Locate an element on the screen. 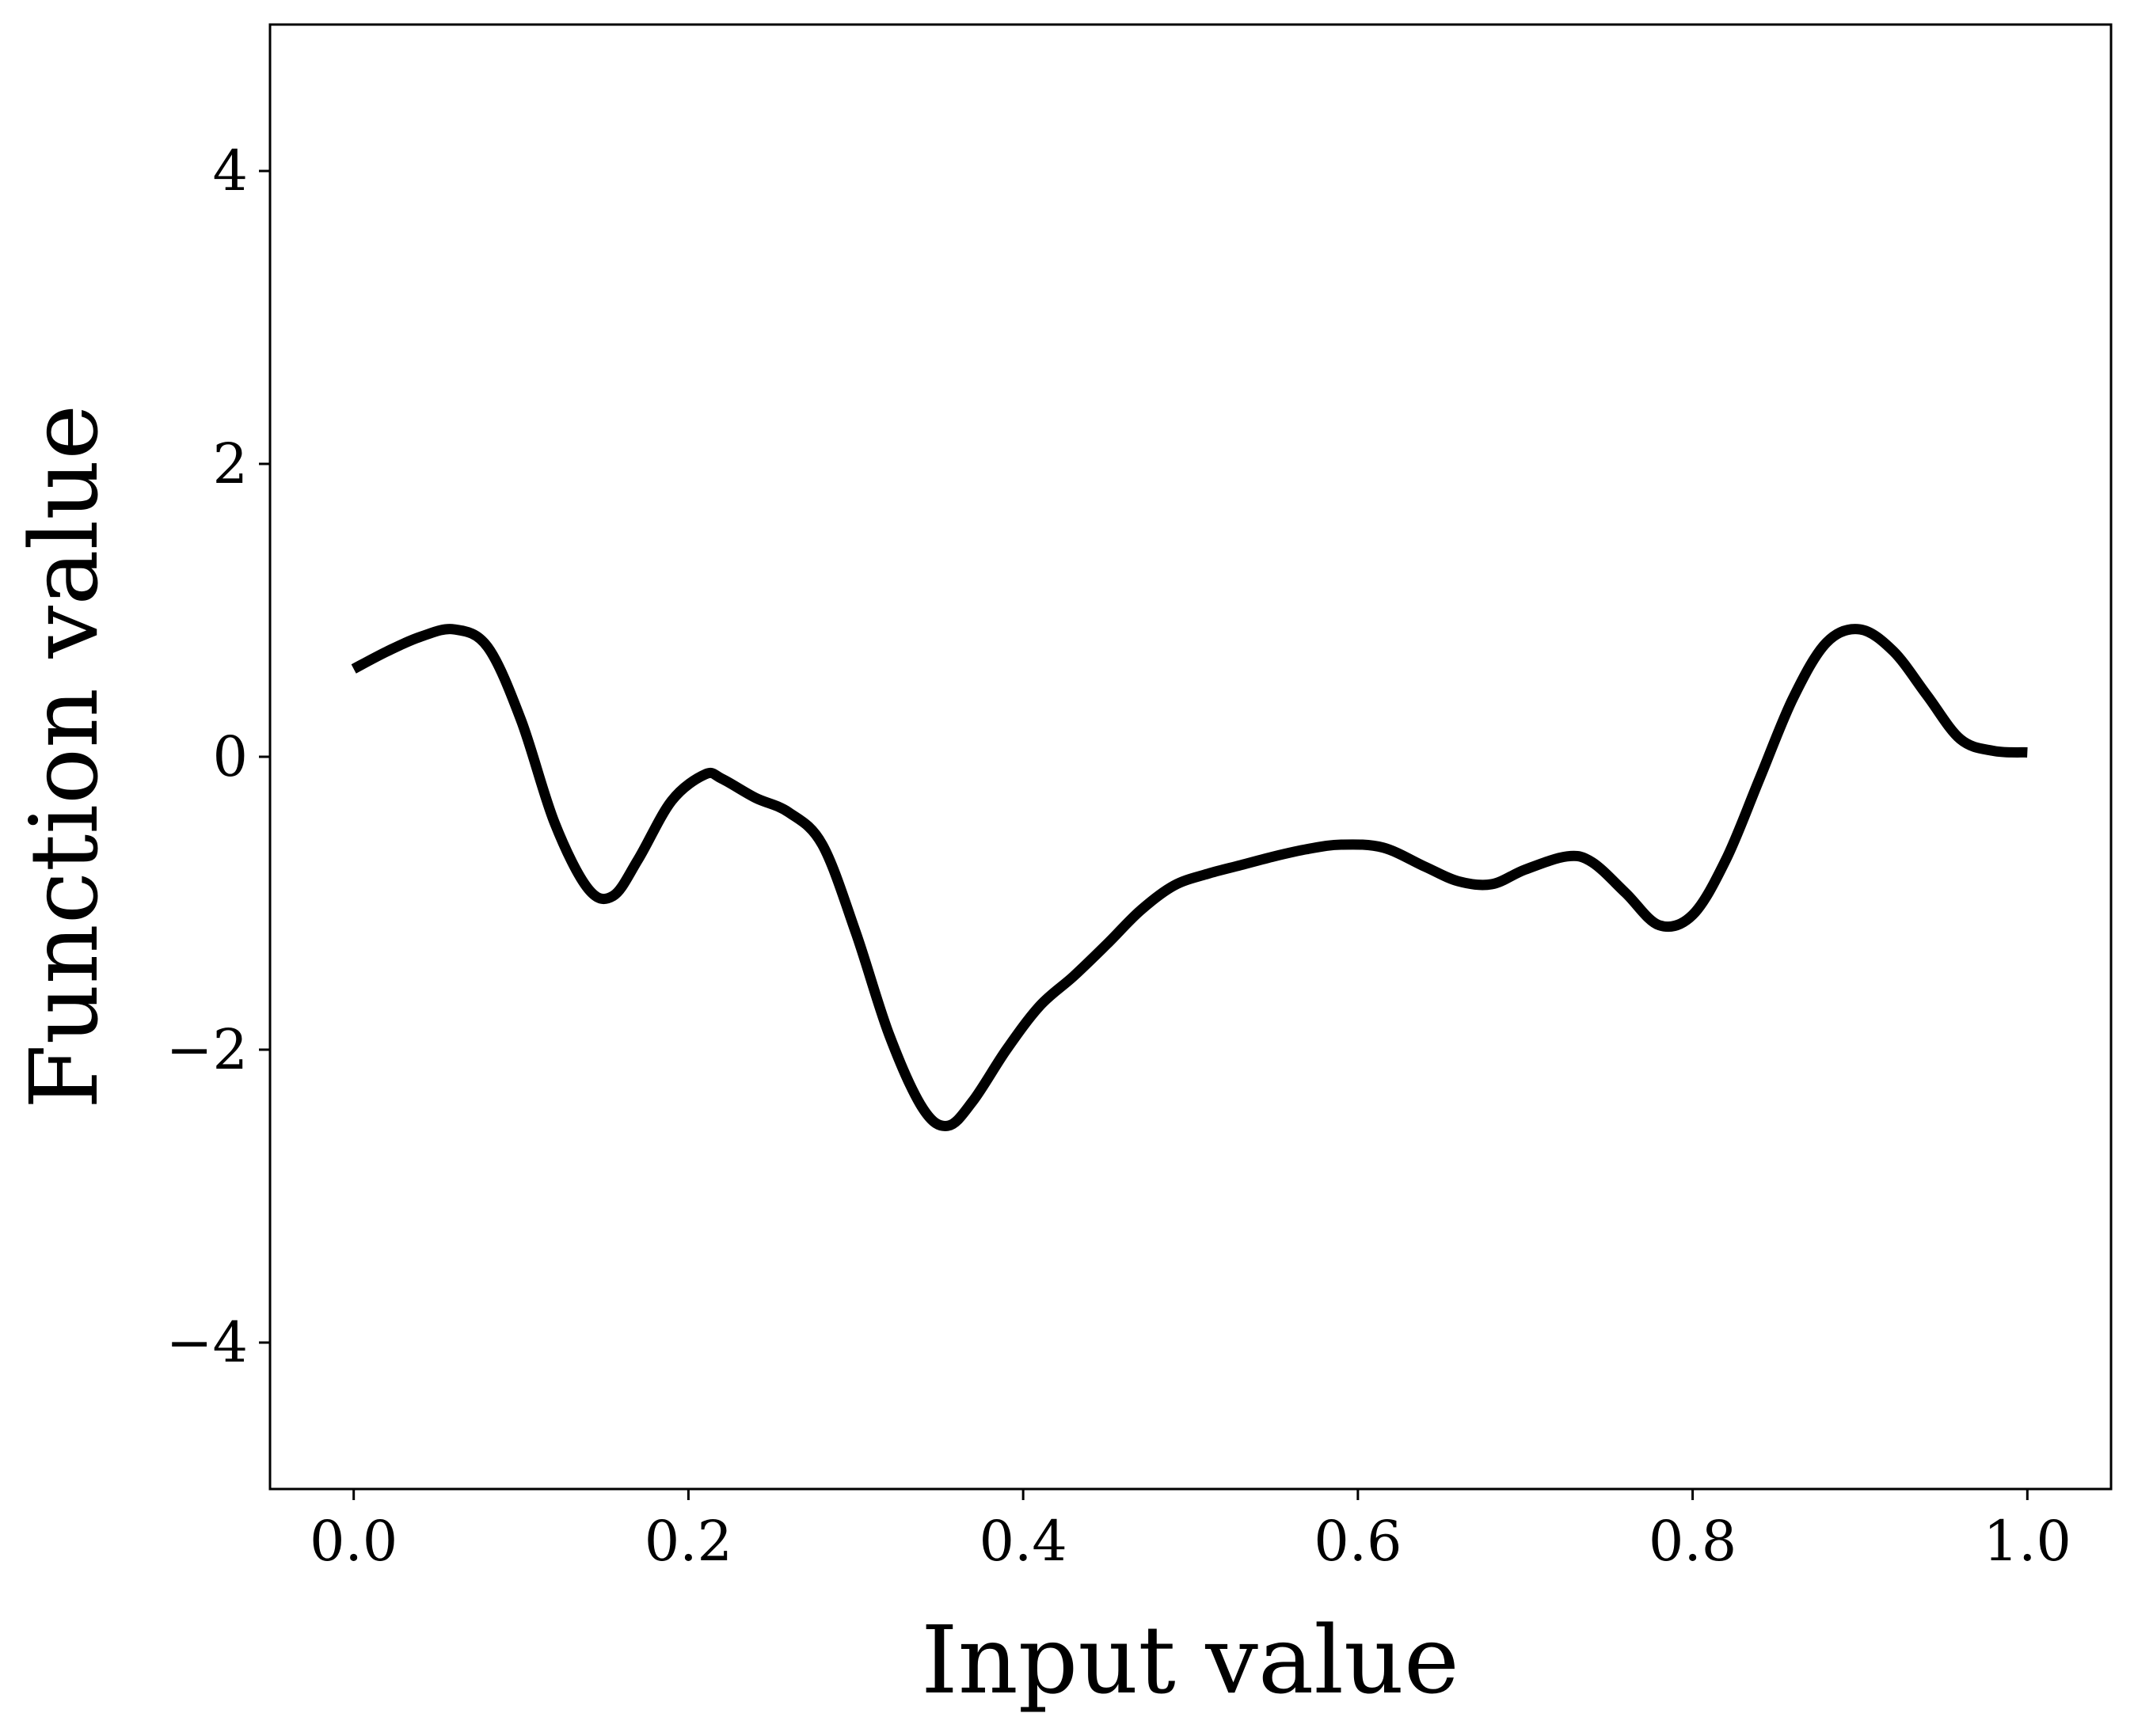 The width and height of the screenshot is (2134, 1736). x-tick-label: 0.6 is located at coordinates (1358, 1541).